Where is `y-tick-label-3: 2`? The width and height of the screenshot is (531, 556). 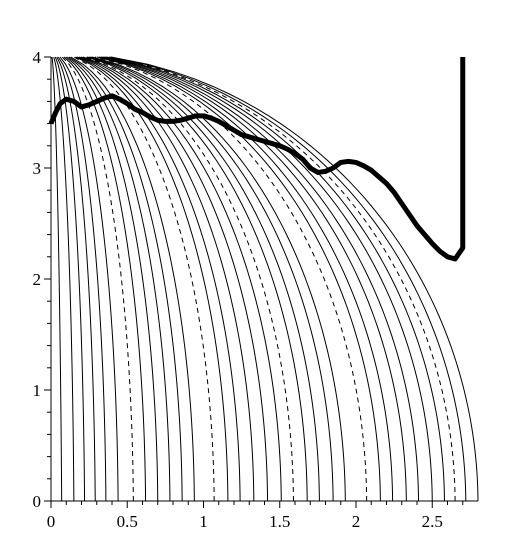 y-tick-label-3: 2 is located at coordinates (37, 279).